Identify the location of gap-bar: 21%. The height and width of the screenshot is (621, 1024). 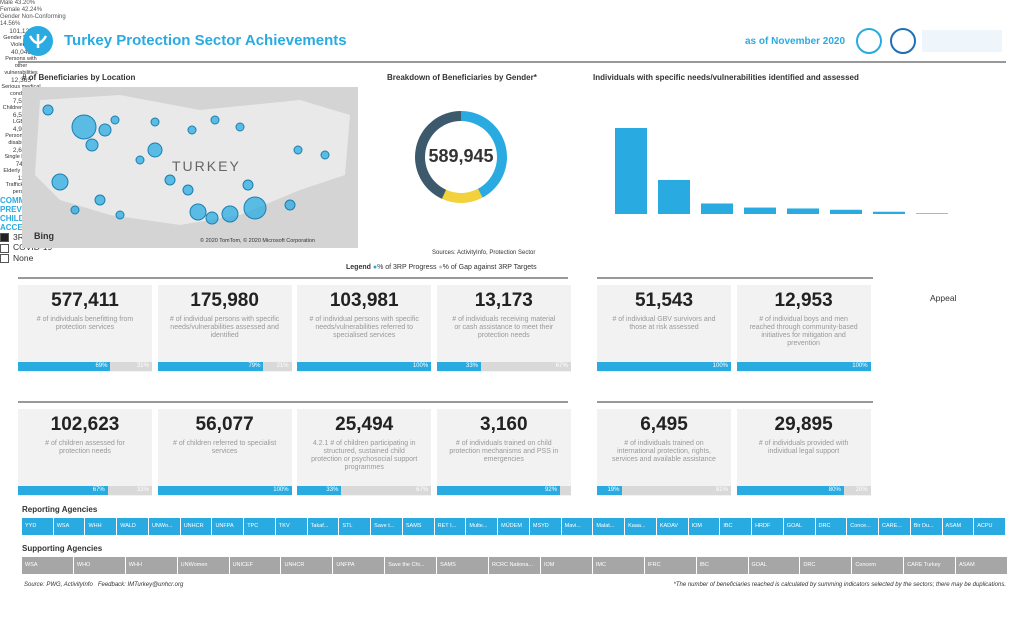
(277, 366).